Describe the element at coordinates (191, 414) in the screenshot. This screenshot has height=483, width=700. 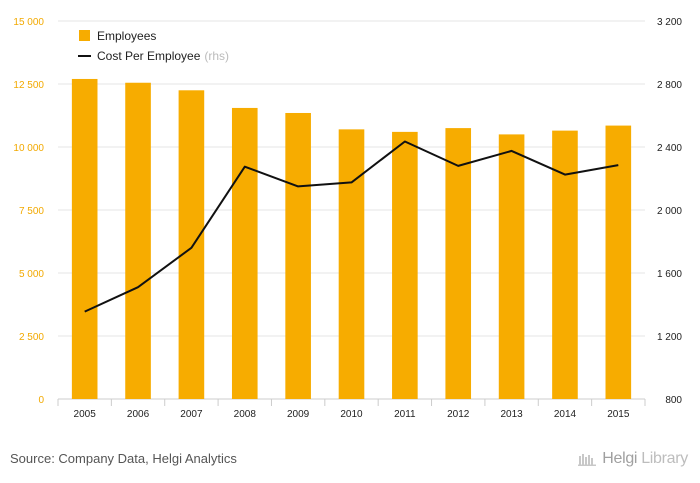
I see `x-tick-label: 2007` at that location.